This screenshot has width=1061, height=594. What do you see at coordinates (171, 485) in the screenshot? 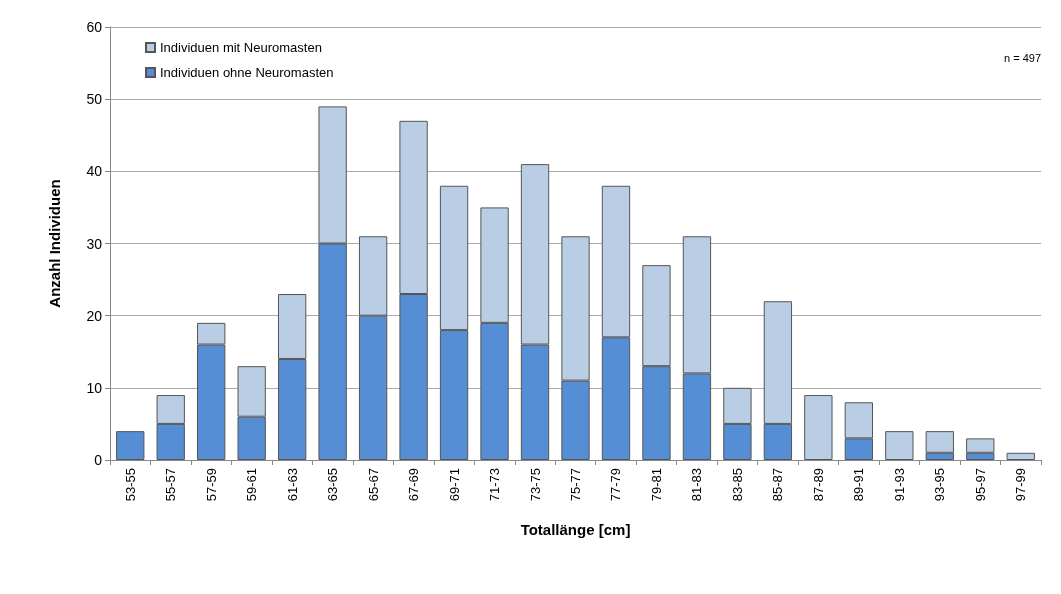
I see `x-tick-label: 55-57` at bounding box center [171, 485].